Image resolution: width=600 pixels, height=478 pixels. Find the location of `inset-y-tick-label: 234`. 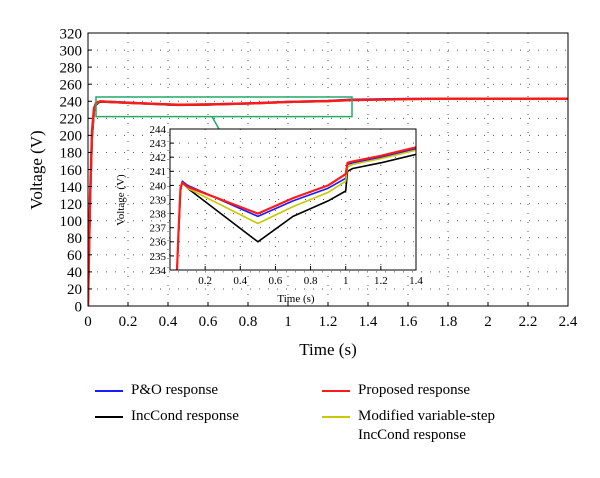

inset-y-tick-label: 234 is located at coordinates (158, 271).